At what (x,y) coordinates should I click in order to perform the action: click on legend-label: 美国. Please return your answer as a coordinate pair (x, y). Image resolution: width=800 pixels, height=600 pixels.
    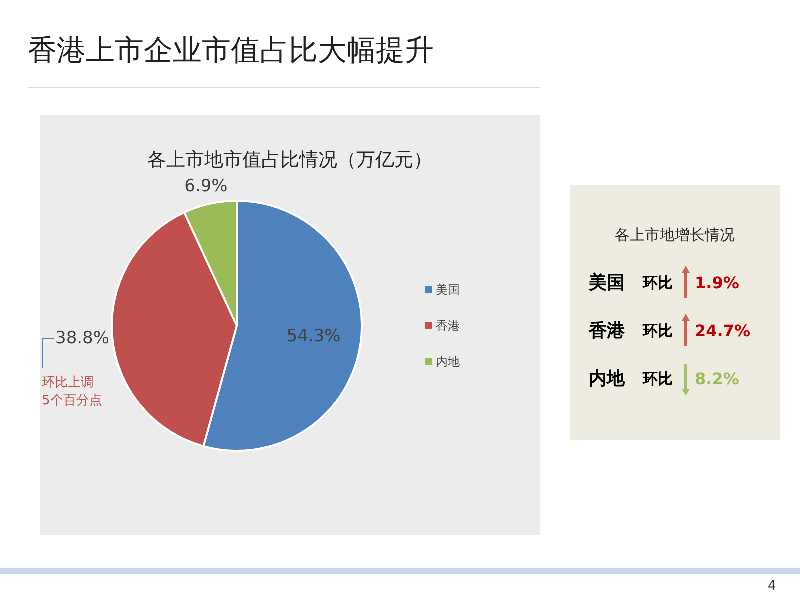
    Looking at the image, I should click on (448, 290).